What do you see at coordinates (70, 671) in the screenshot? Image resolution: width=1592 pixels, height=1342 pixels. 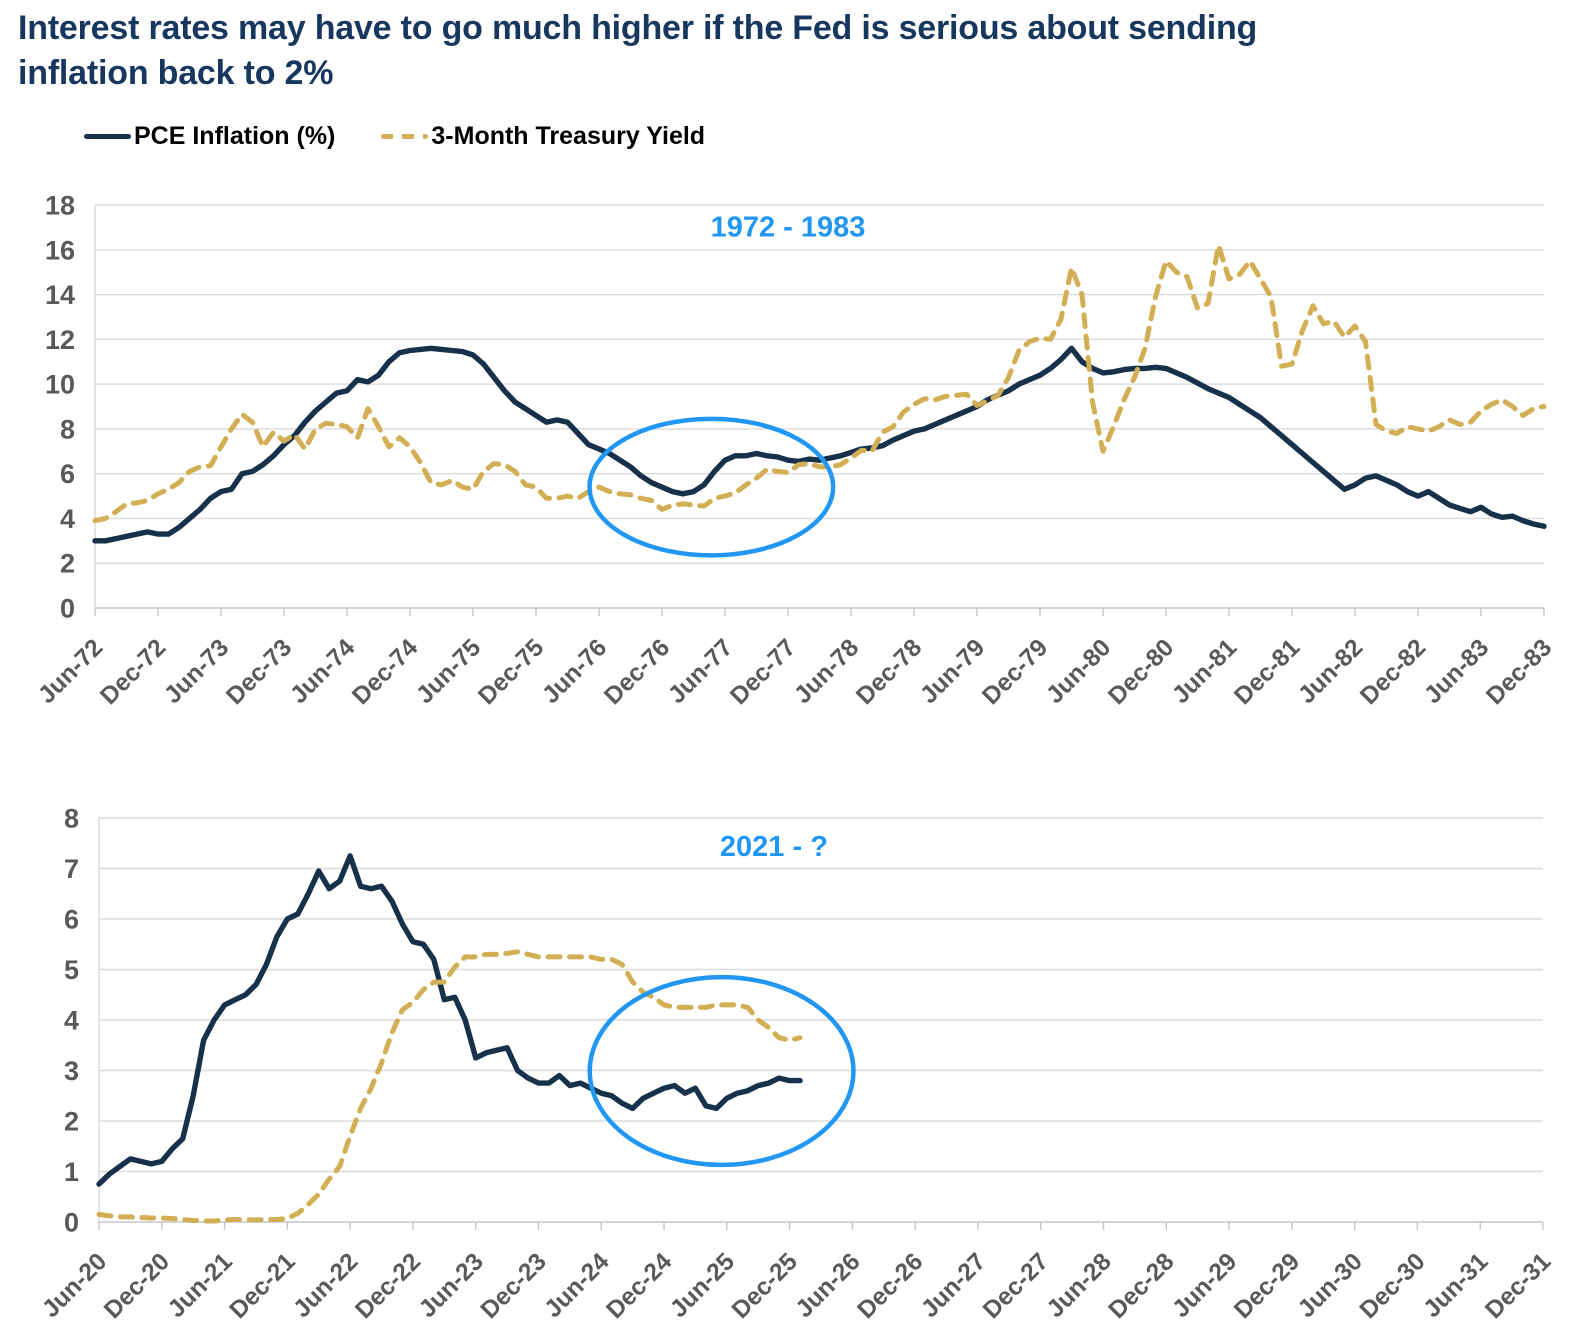 I see `x-axis-label: Jun-72` at bounding box center [70, 671].